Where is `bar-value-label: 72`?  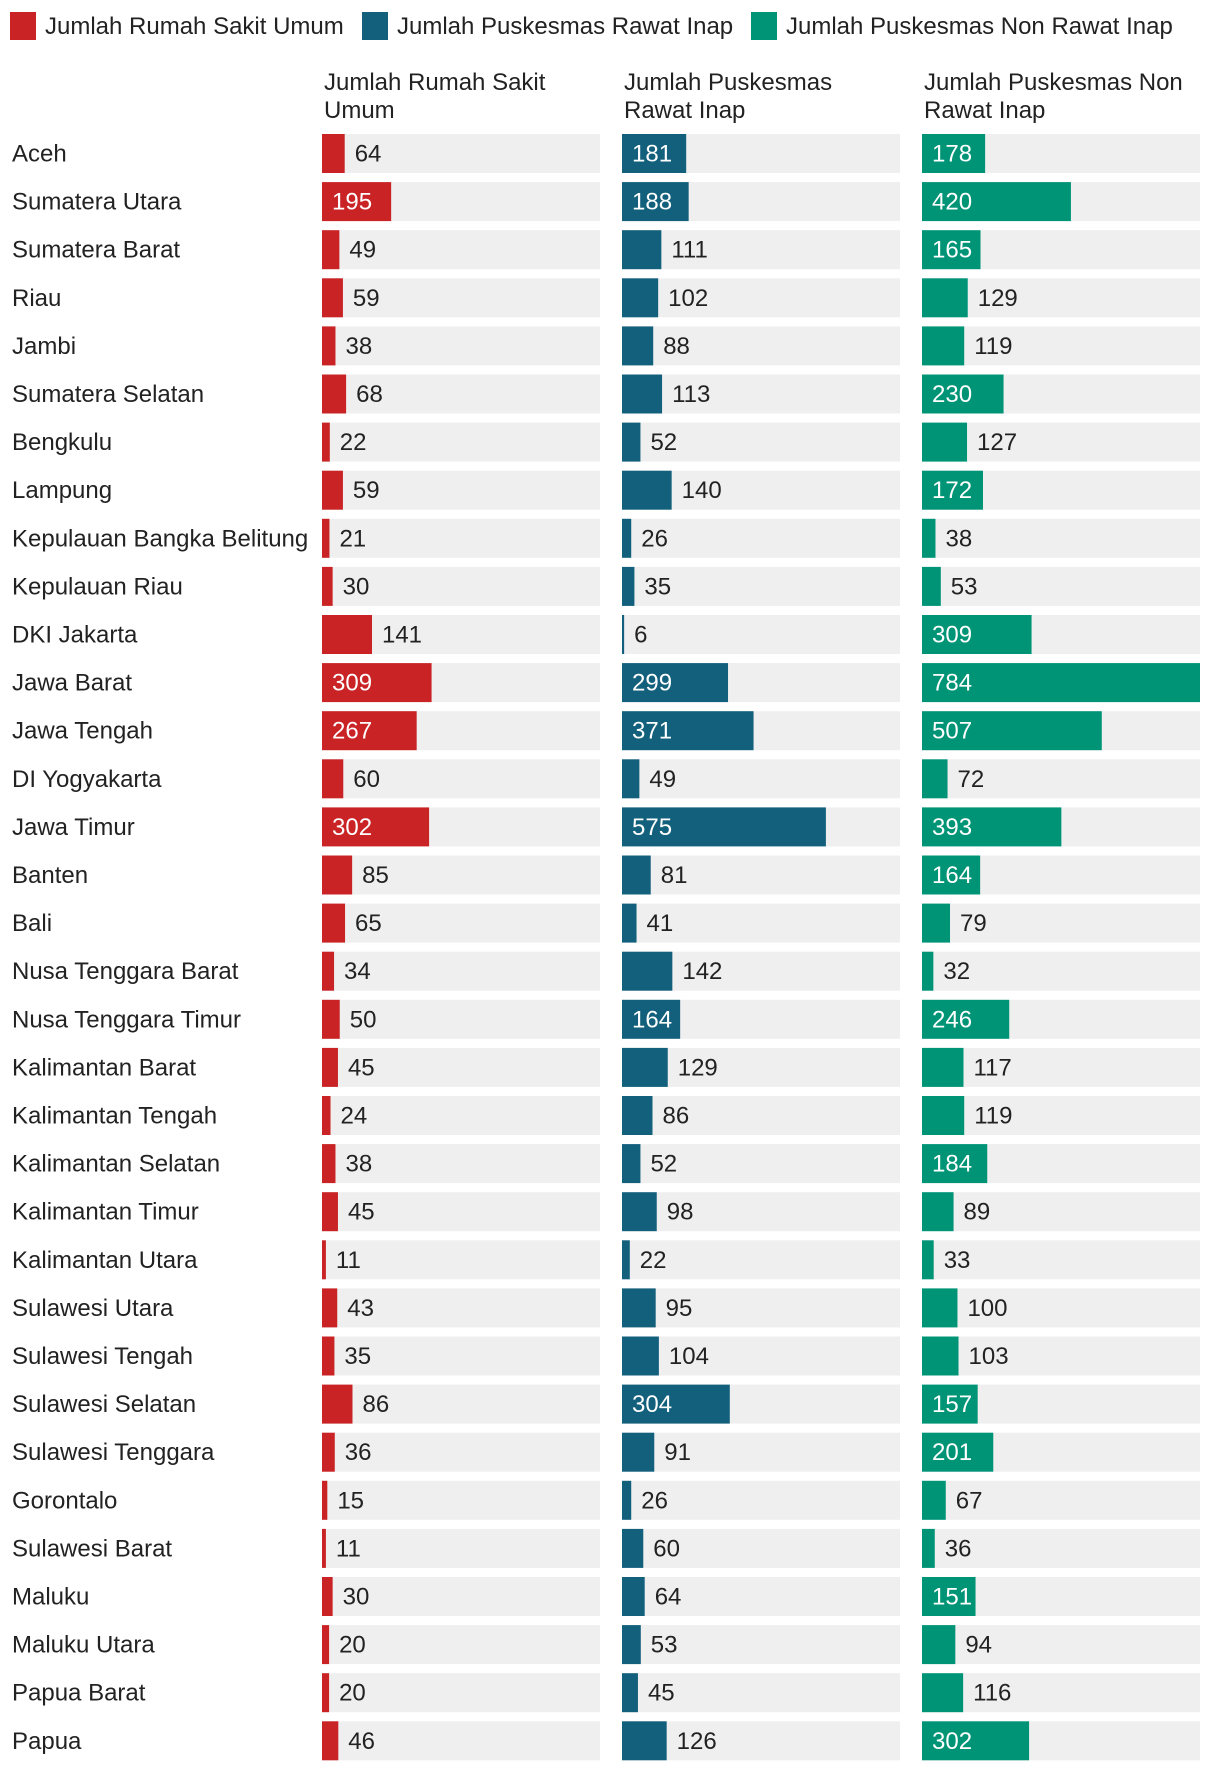
bar-value-label: 72 is located at coordinates (971, 779).